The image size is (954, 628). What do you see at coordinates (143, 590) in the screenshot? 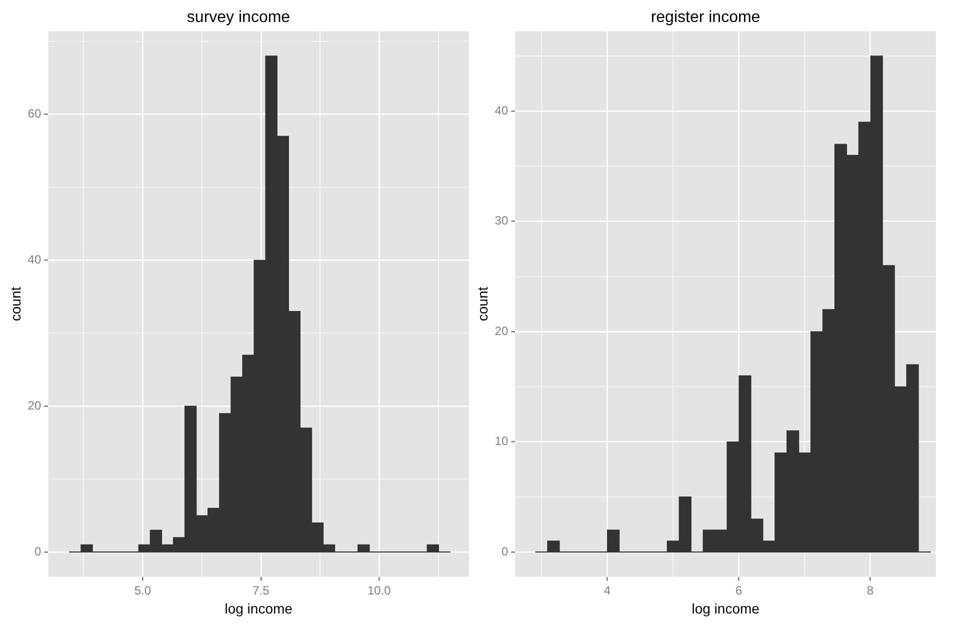
I see `x-tick-label: 5.0` at bounding box center [143, 590].